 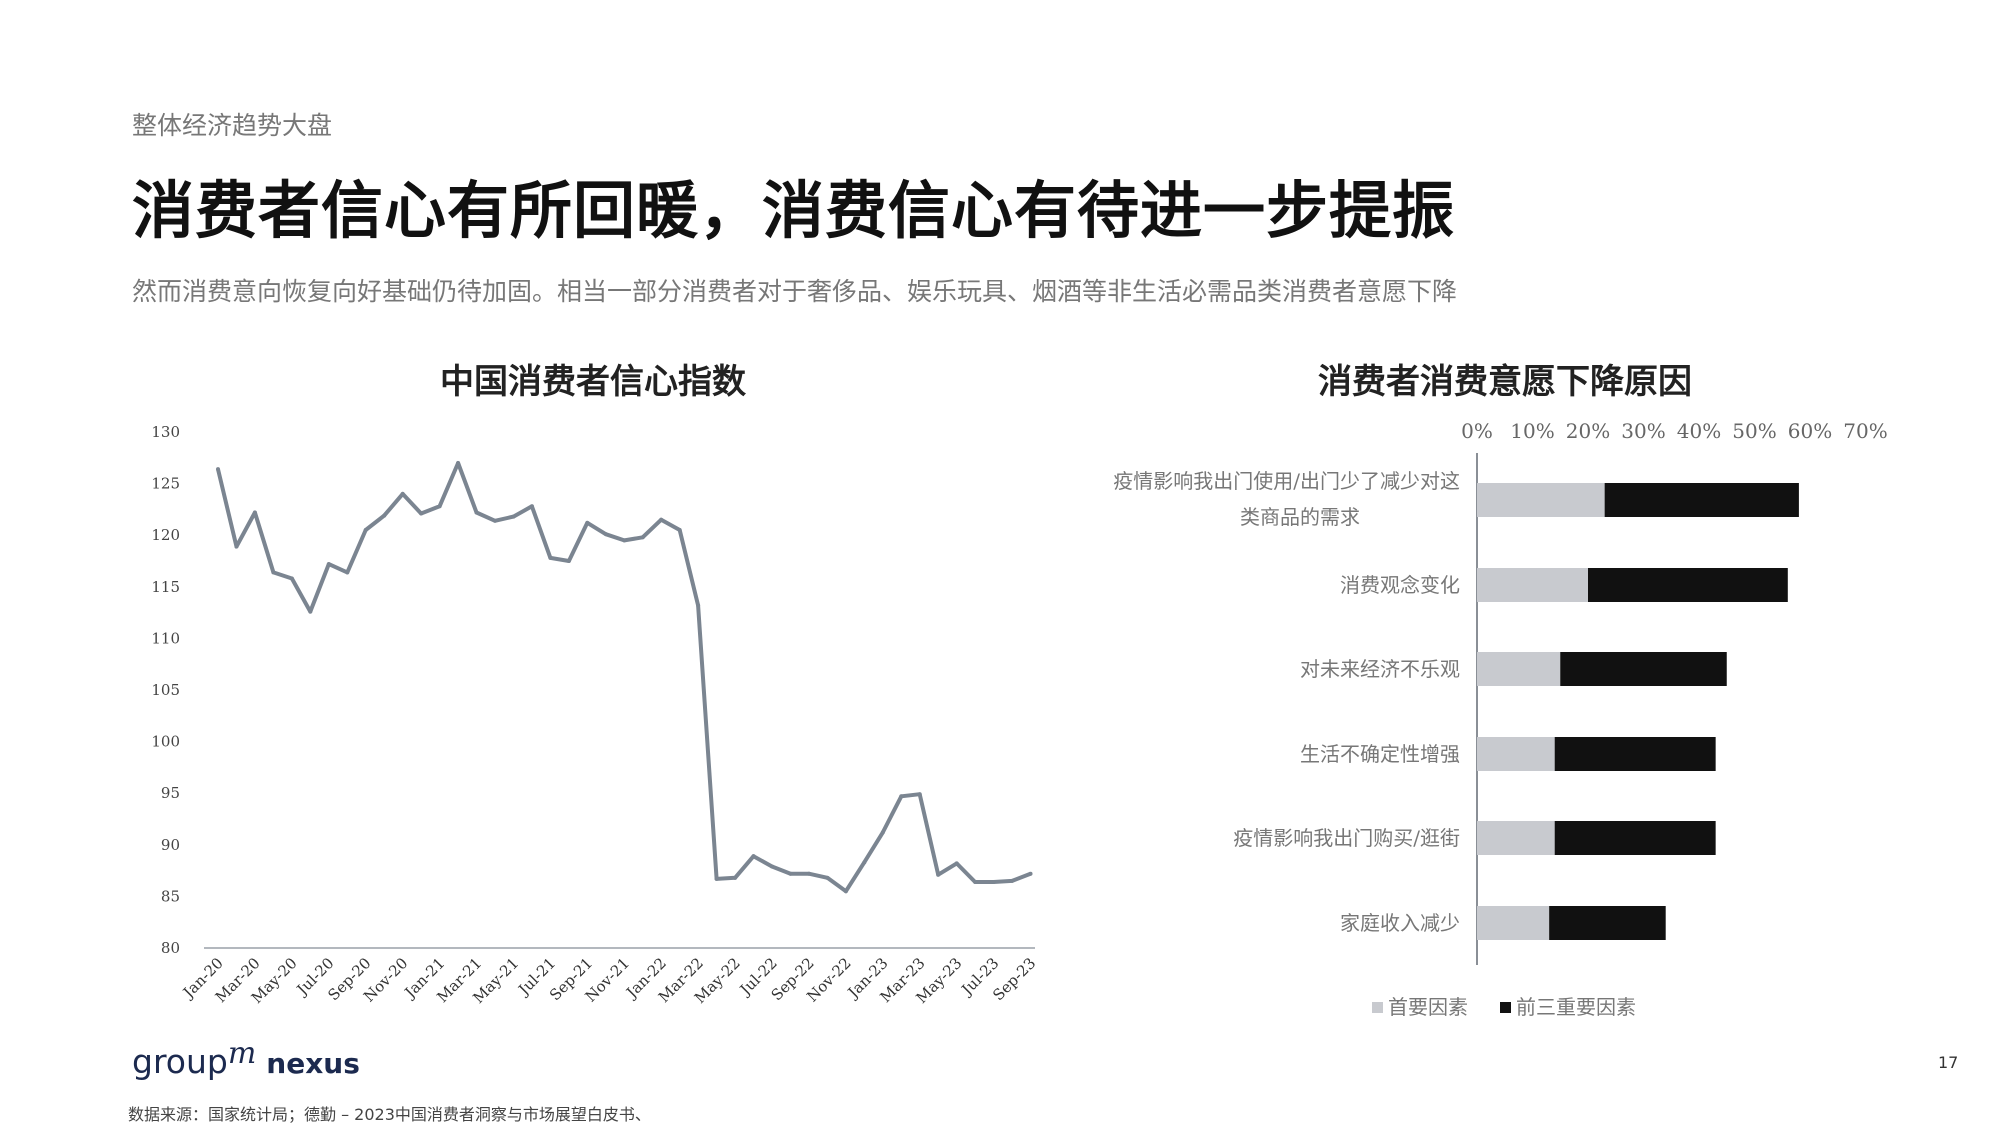 What do you see at coordinates (389, 1114) in the screenshot?
I see `data-source-note: 数据来源：国家统计局；德勤 – 2023中国消费者洞察与市场展望白皮书、` at bounding box center [389, 1114].